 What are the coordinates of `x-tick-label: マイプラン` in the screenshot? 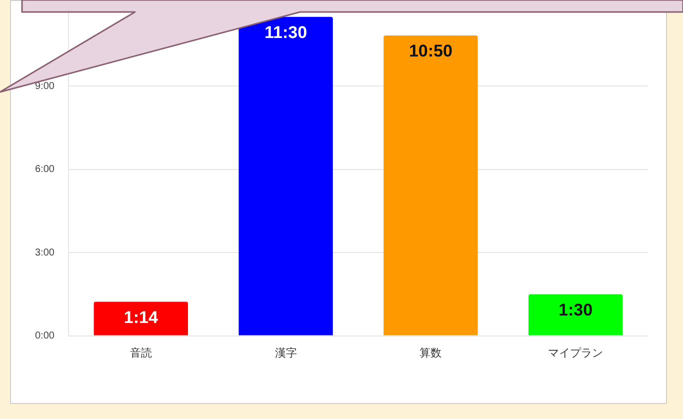 It's located at (576, 353).